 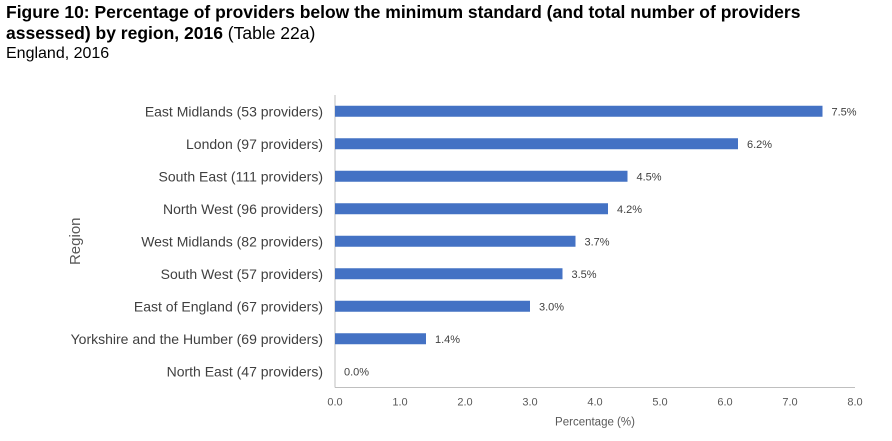 I want to click on bar-value-label: 3.7%, so click(x=597, y=242).